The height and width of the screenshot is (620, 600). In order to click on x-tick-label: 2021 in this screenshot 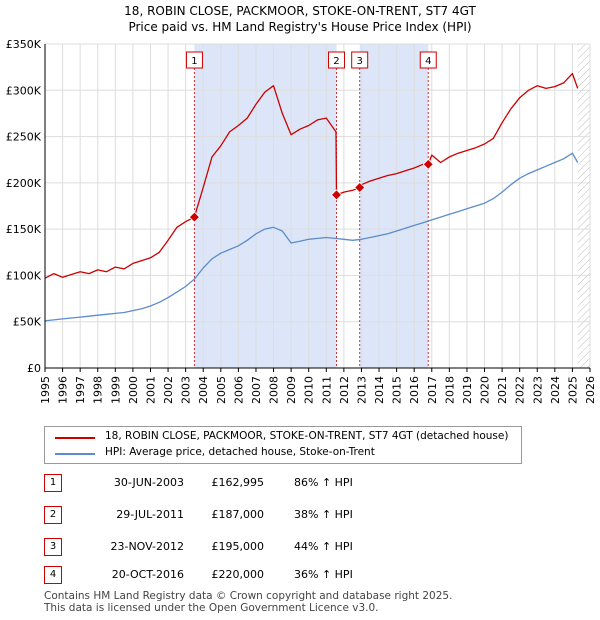, I will do `click(502, 390)`.